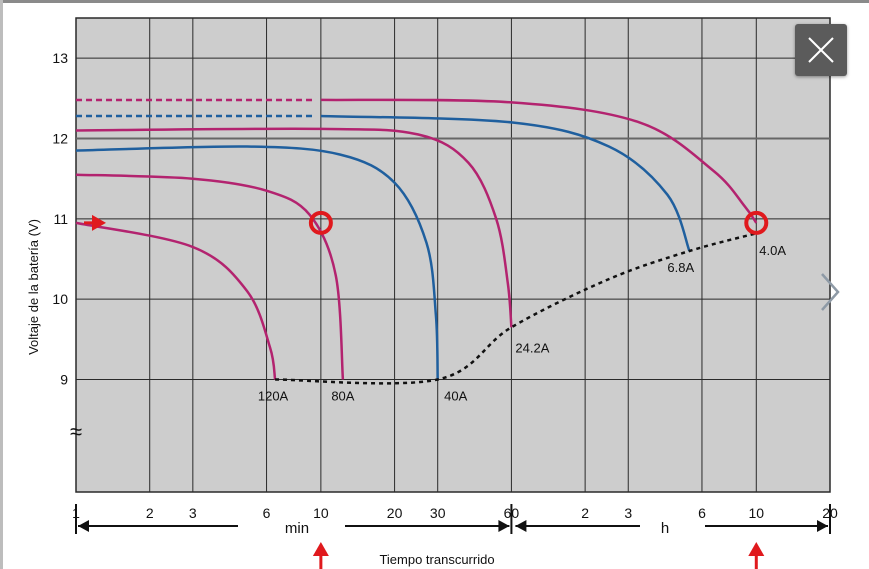 The image size is (869, 569). What do you see at coordinates (60, 299) in the screenshot?
I see `y-tick-label: 10` at bounding box center [60, 299].